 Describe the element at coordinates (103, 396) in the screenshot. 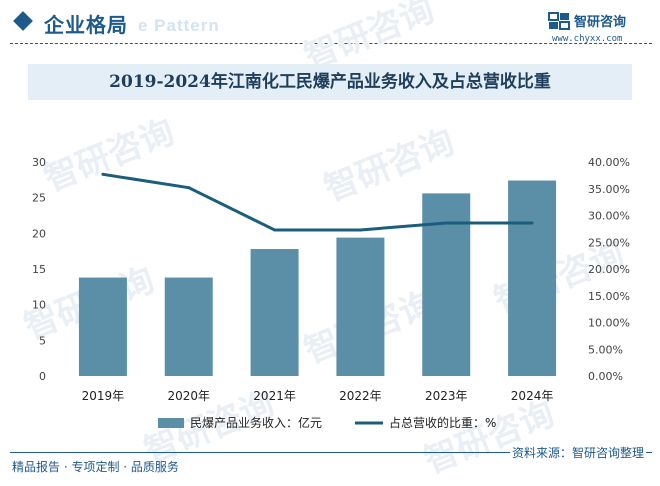

I see `x-tick-label: 2019年` at that location.